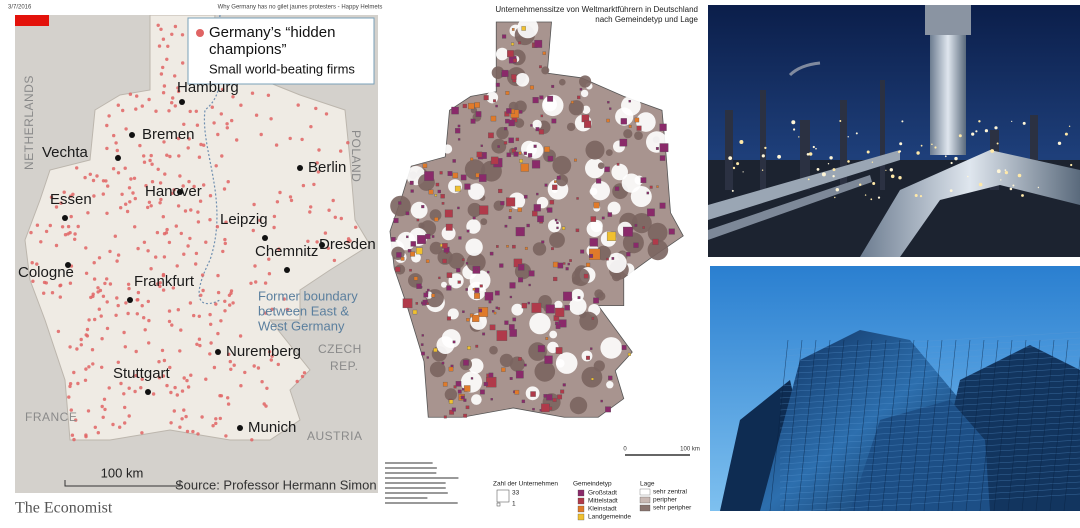  What do you see at coordinates (729, 150) in the screenshot?
I see `tower` at bounding box center [729, 150].